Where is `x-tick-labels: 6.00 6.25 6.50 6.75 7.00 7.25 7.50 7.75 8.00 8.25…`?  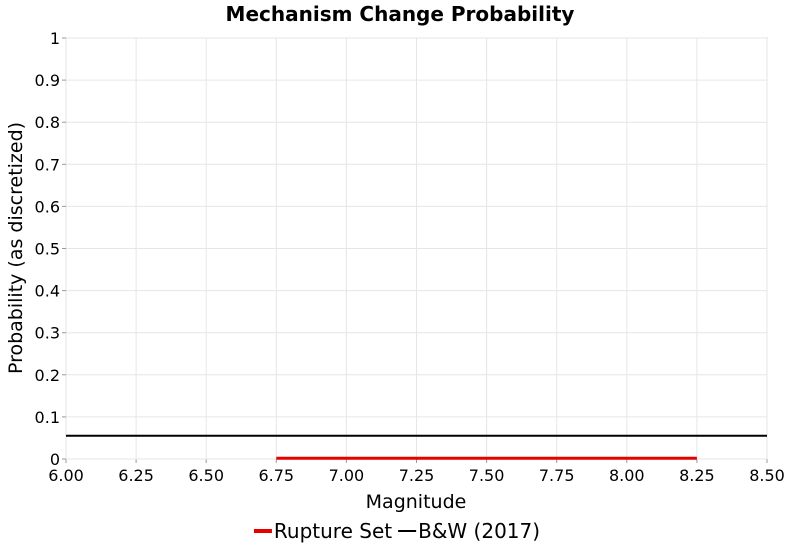 x-tick-labels: 6.00 6.25 6.50 6.75 7.00 7.25 7.50 7.75 8.00 8.25… is located at coordinates (416, 475).